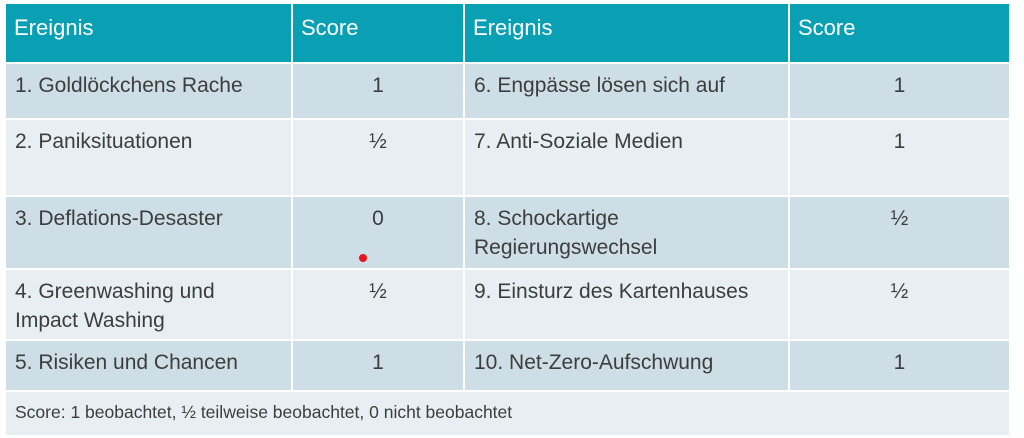 The width and height of the screenshot is (1024, 438). What do you see at coordinates (378, 232) in the screenshot?
I see `score-cell: 0` at bounding box center [378, 232].